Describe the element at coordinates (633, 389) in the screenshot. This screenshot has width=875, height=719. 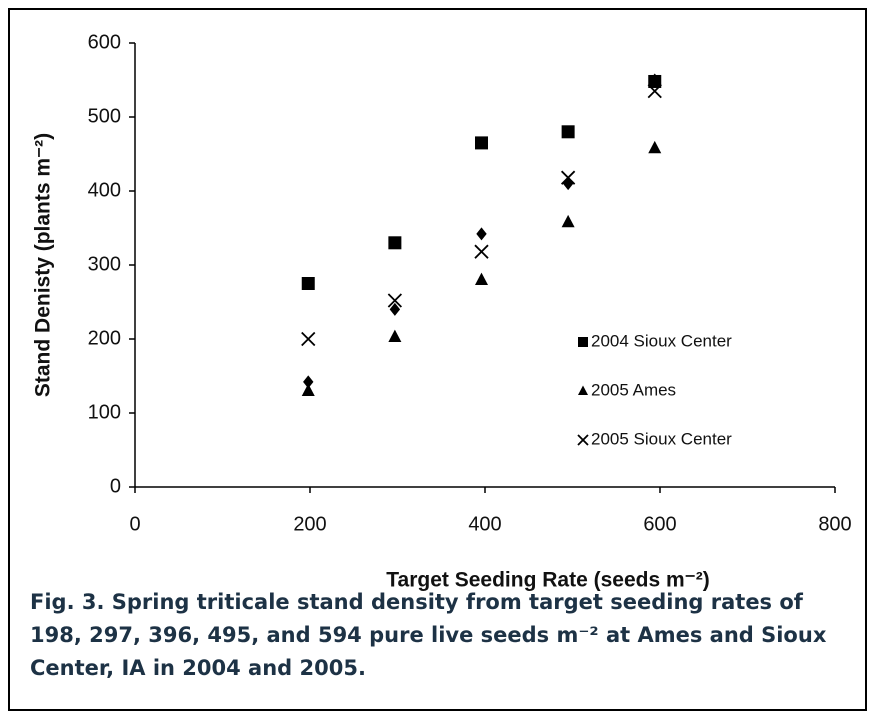
I see `legend-label: 2005 Ames` at that location.